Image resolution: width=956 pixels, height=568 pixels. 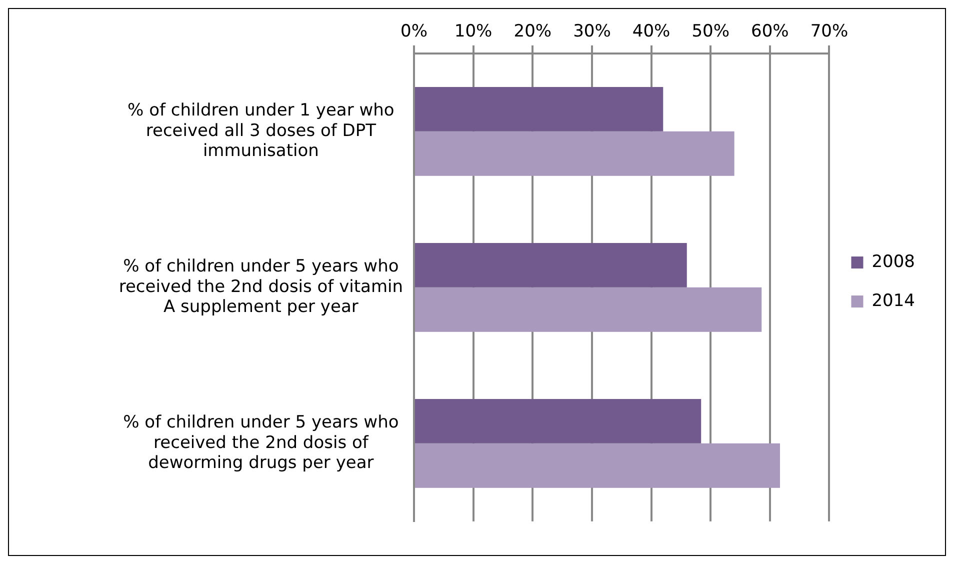 What do you see at coordinates (260, 287) in the screenshot?
I see `y-tick-label: % of children under 5 years who received the 2nd dosis of vitamin A supplement per year` at bounding box center [260, 287].